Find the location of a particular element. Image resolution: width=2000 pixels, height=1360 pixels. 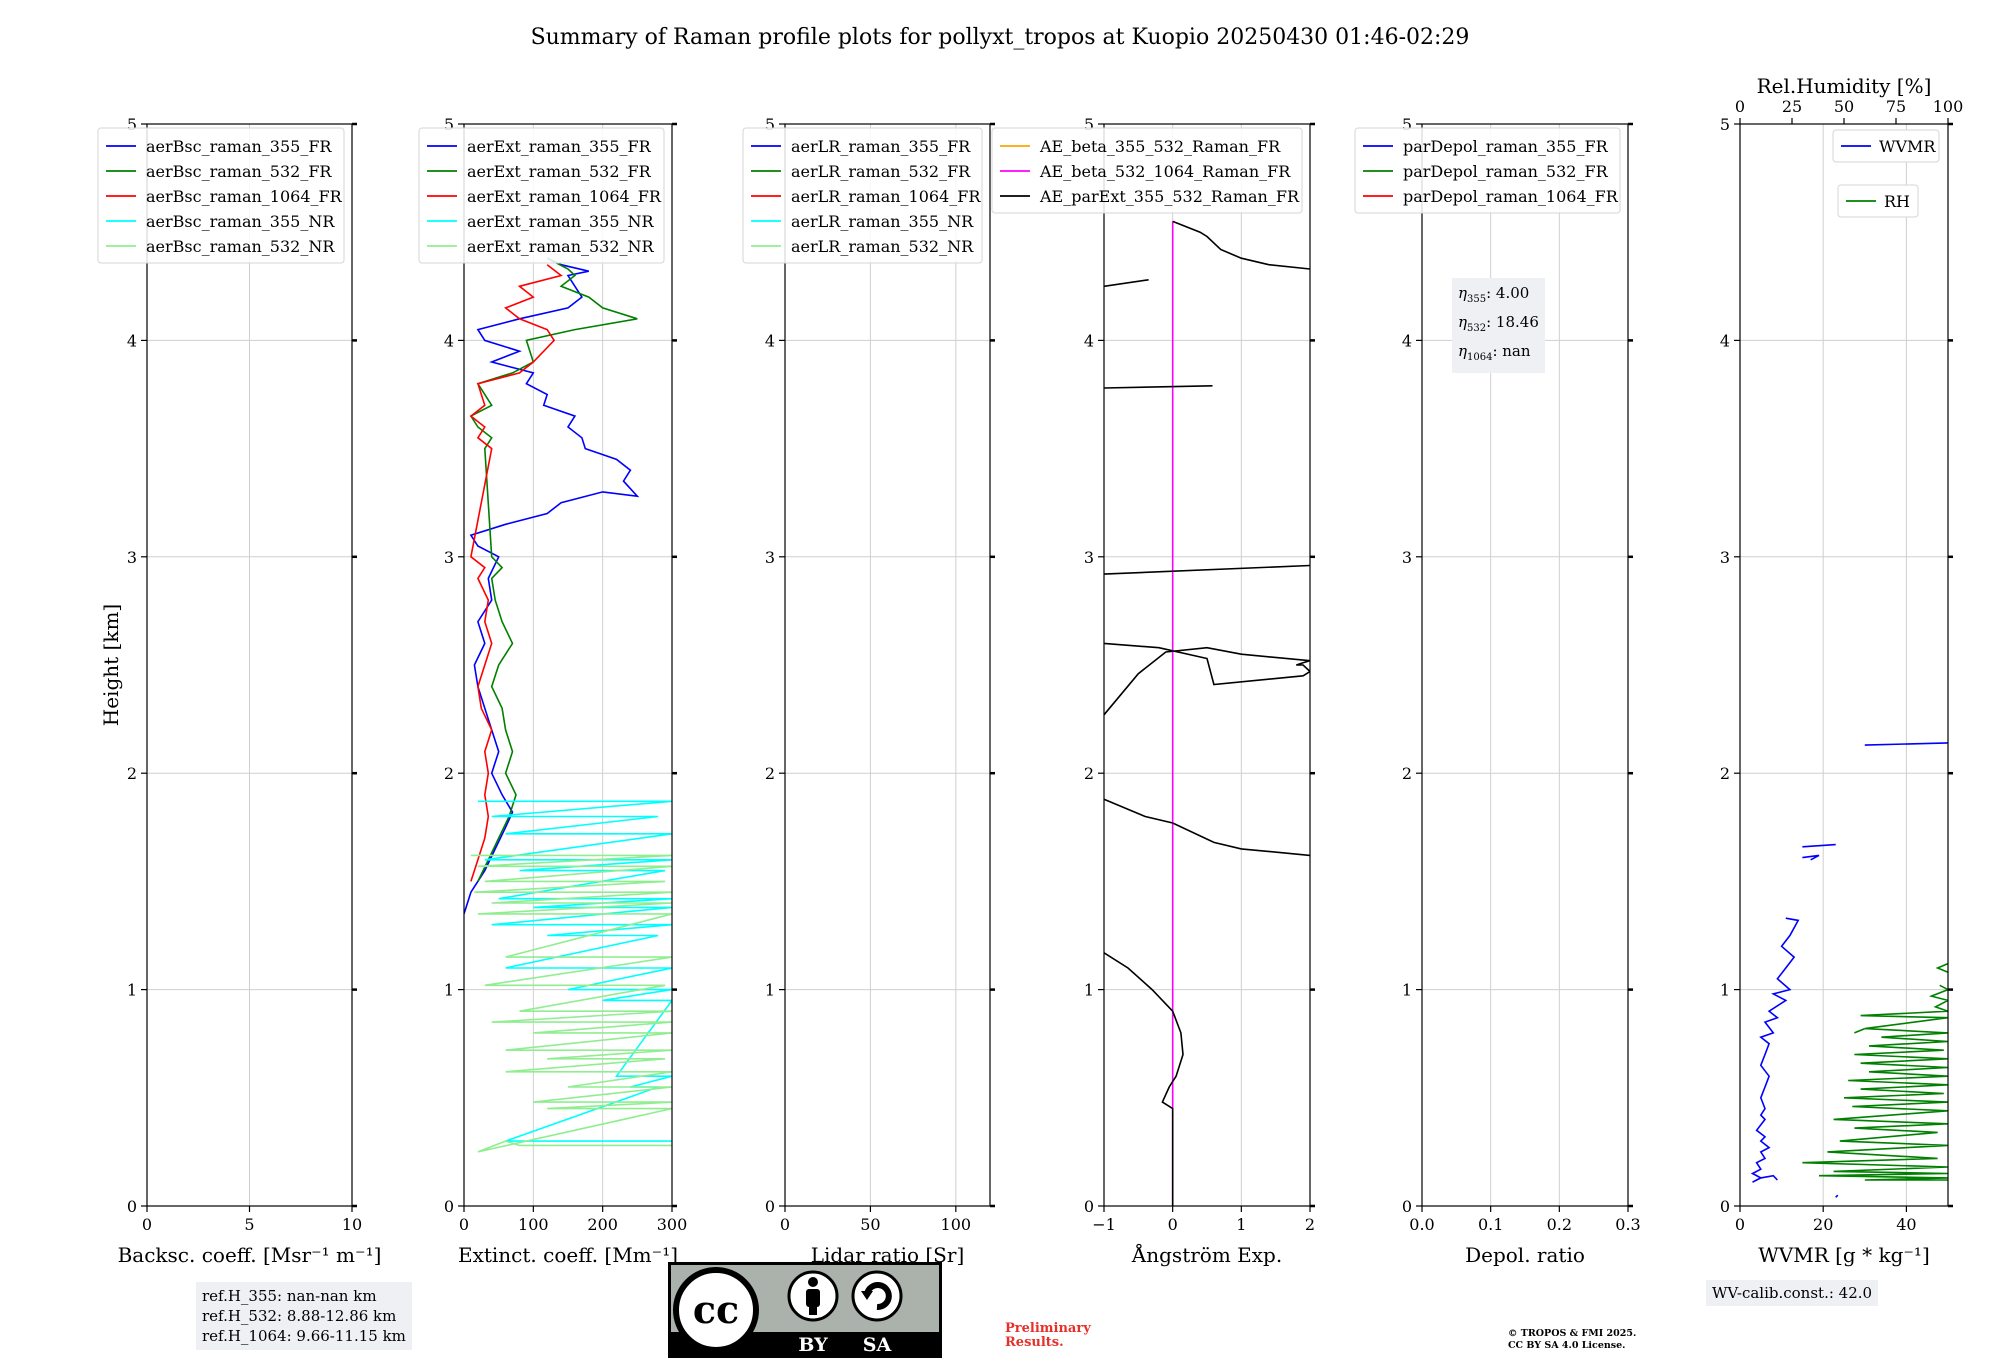

x-tick-label: 0.0 is located at coordinates (1421, 1224).